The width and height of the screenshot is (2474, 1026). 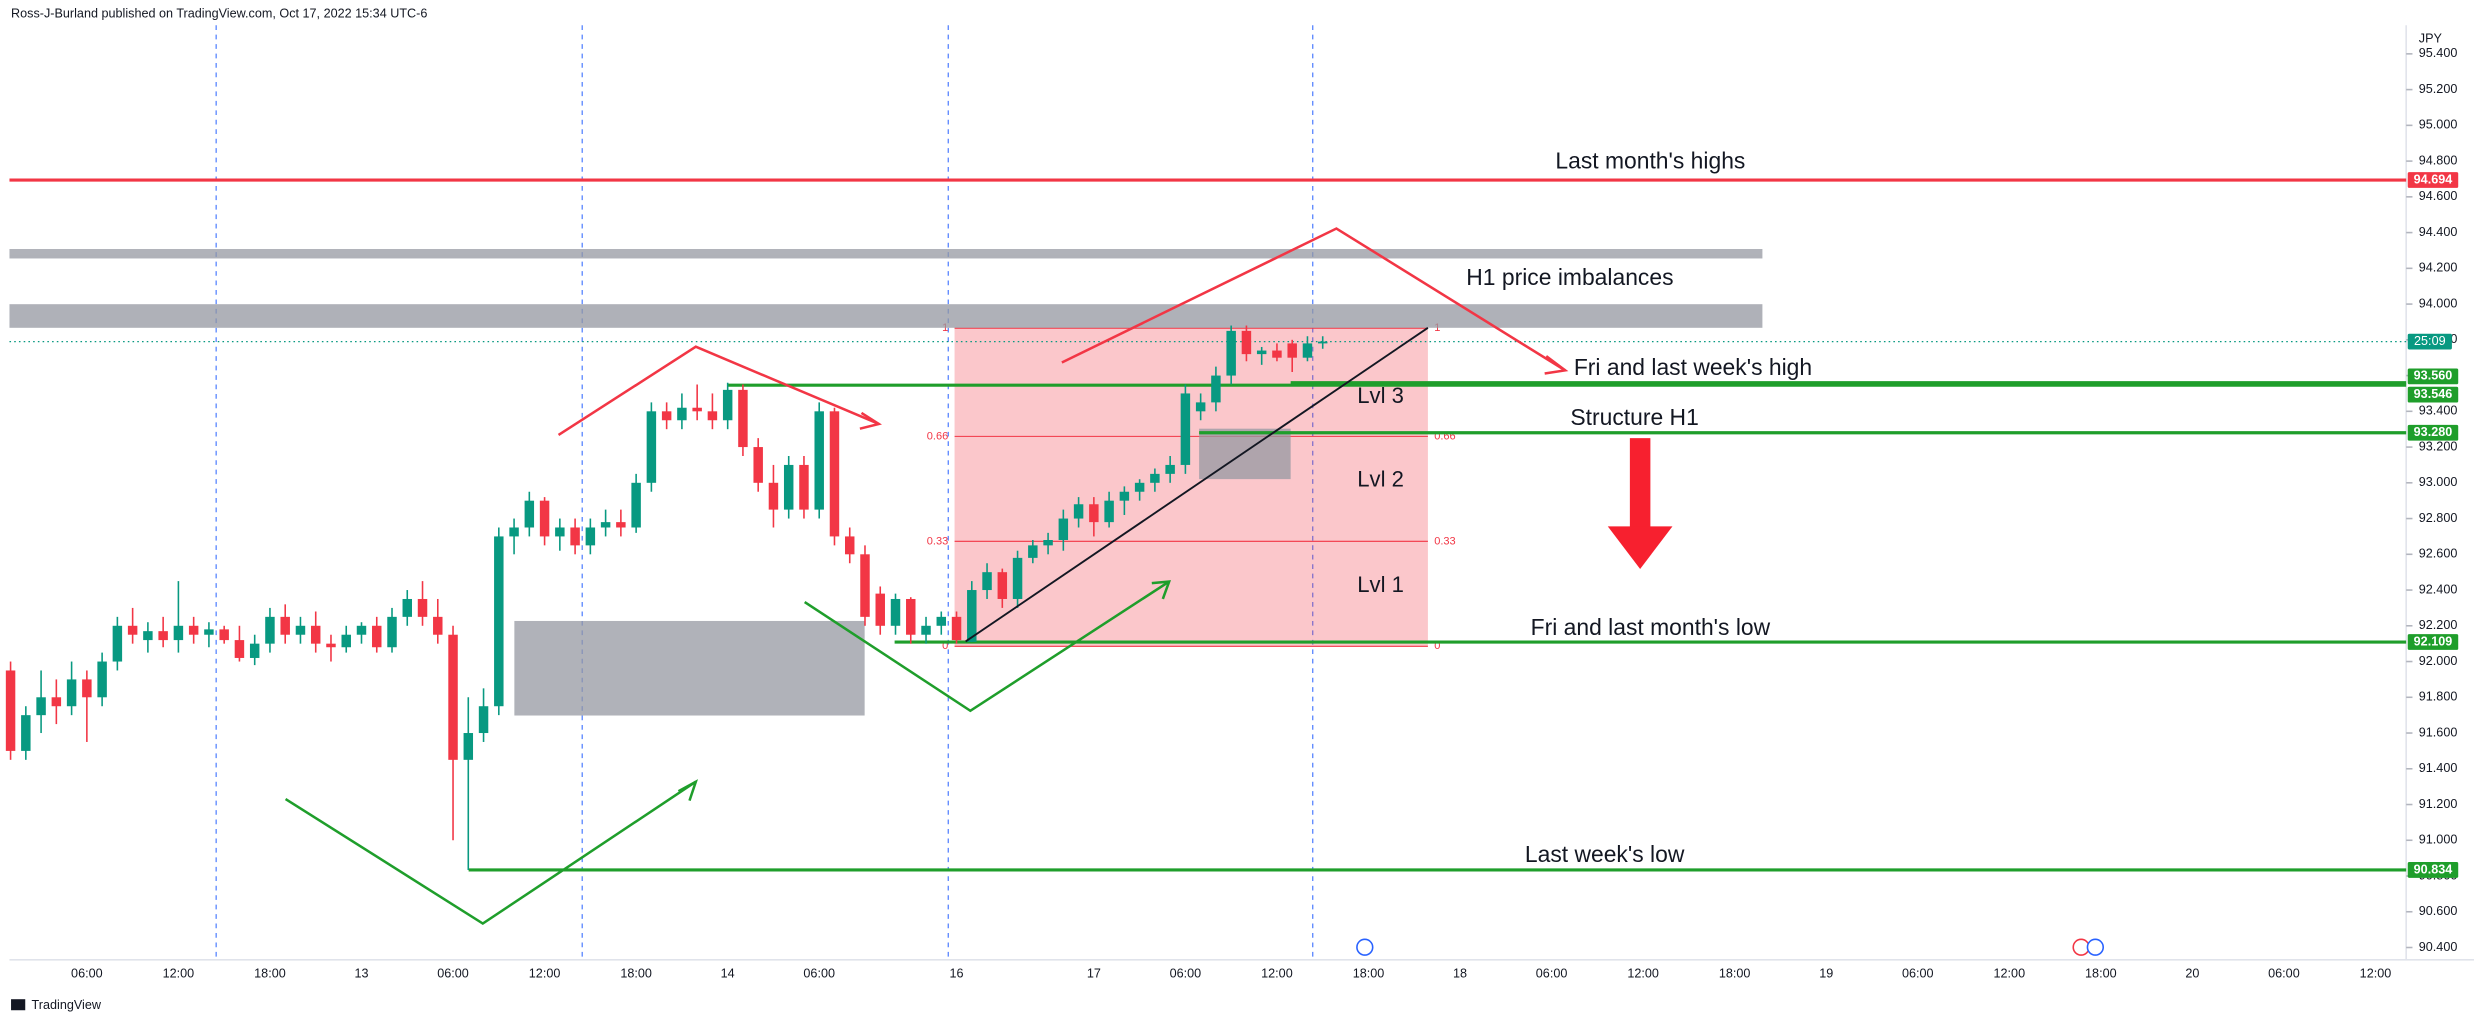 I want to click on x-tick-label: 20, so click(x=2192, y=973).